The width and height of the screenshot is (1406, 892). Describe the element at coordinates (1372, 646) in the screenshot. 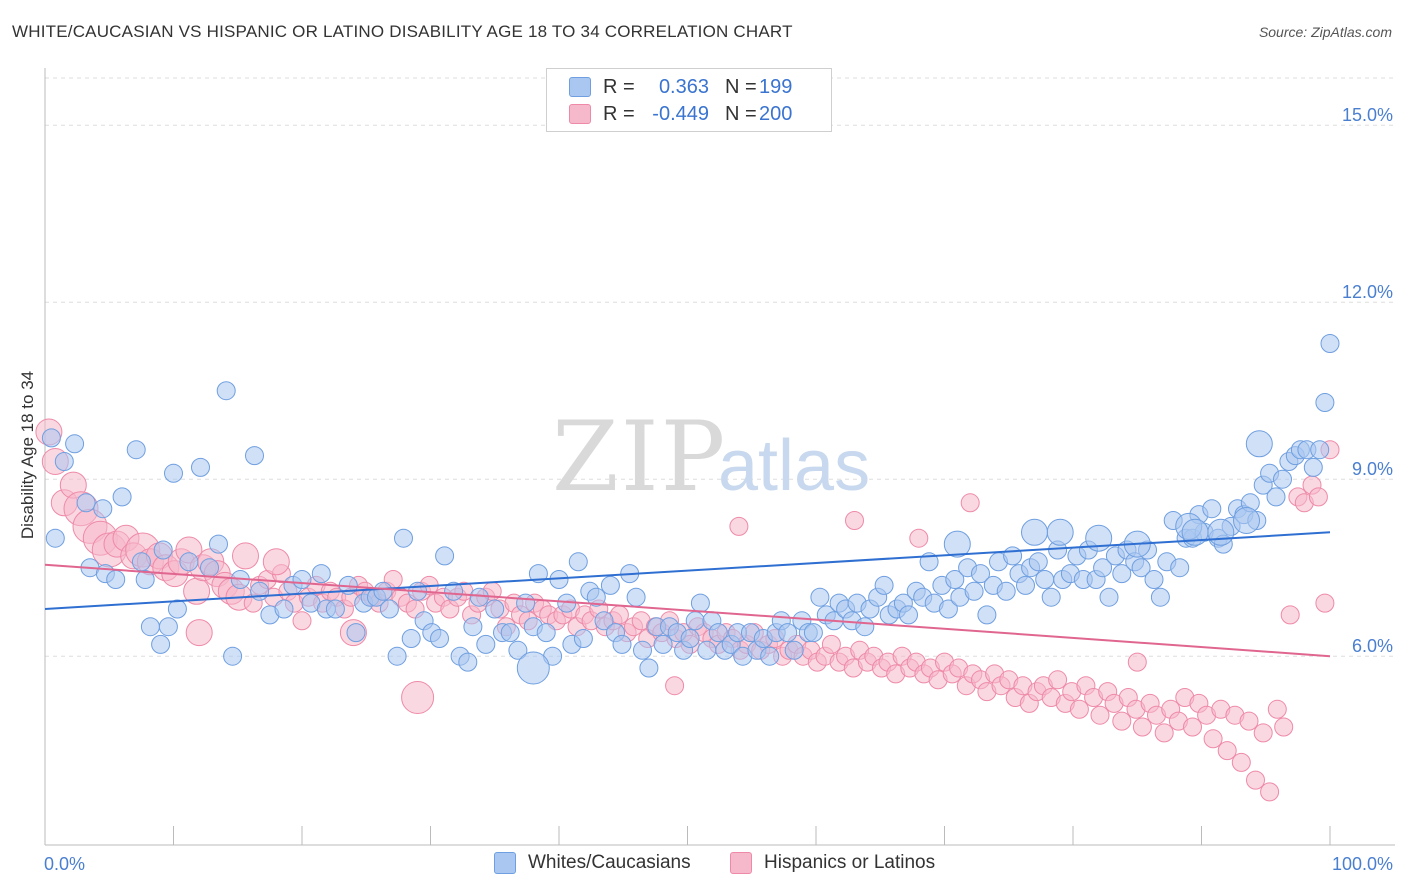

I see `y-tick-label: 6.0%` at that location.